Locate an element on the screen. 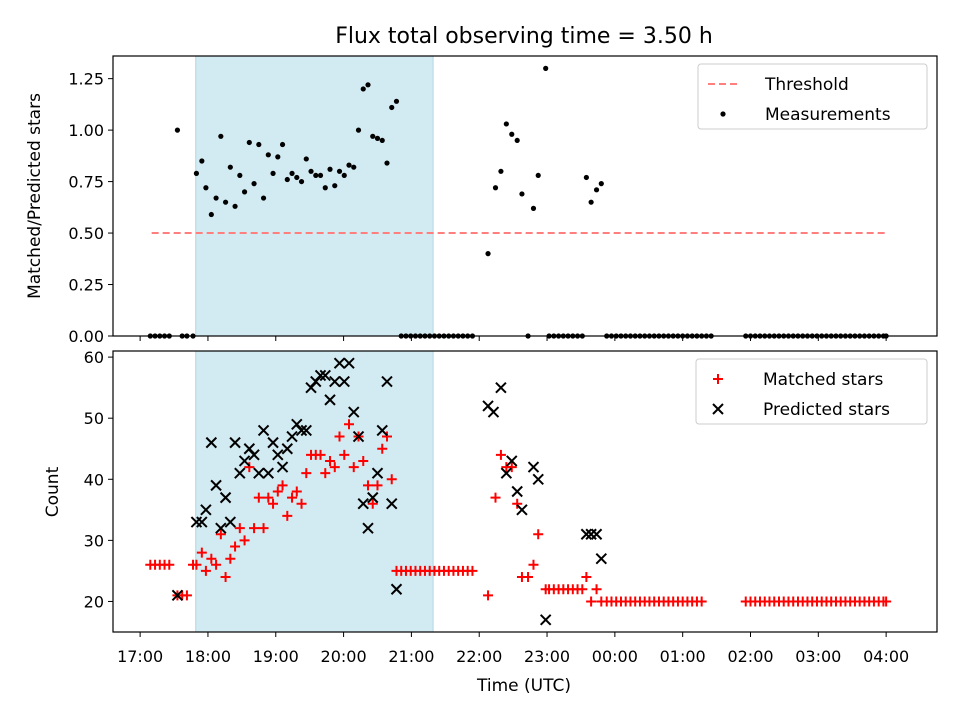 This screenshot has height=720, width=960. count-y-tick-label: 20 is located at coordinates (94, 601).